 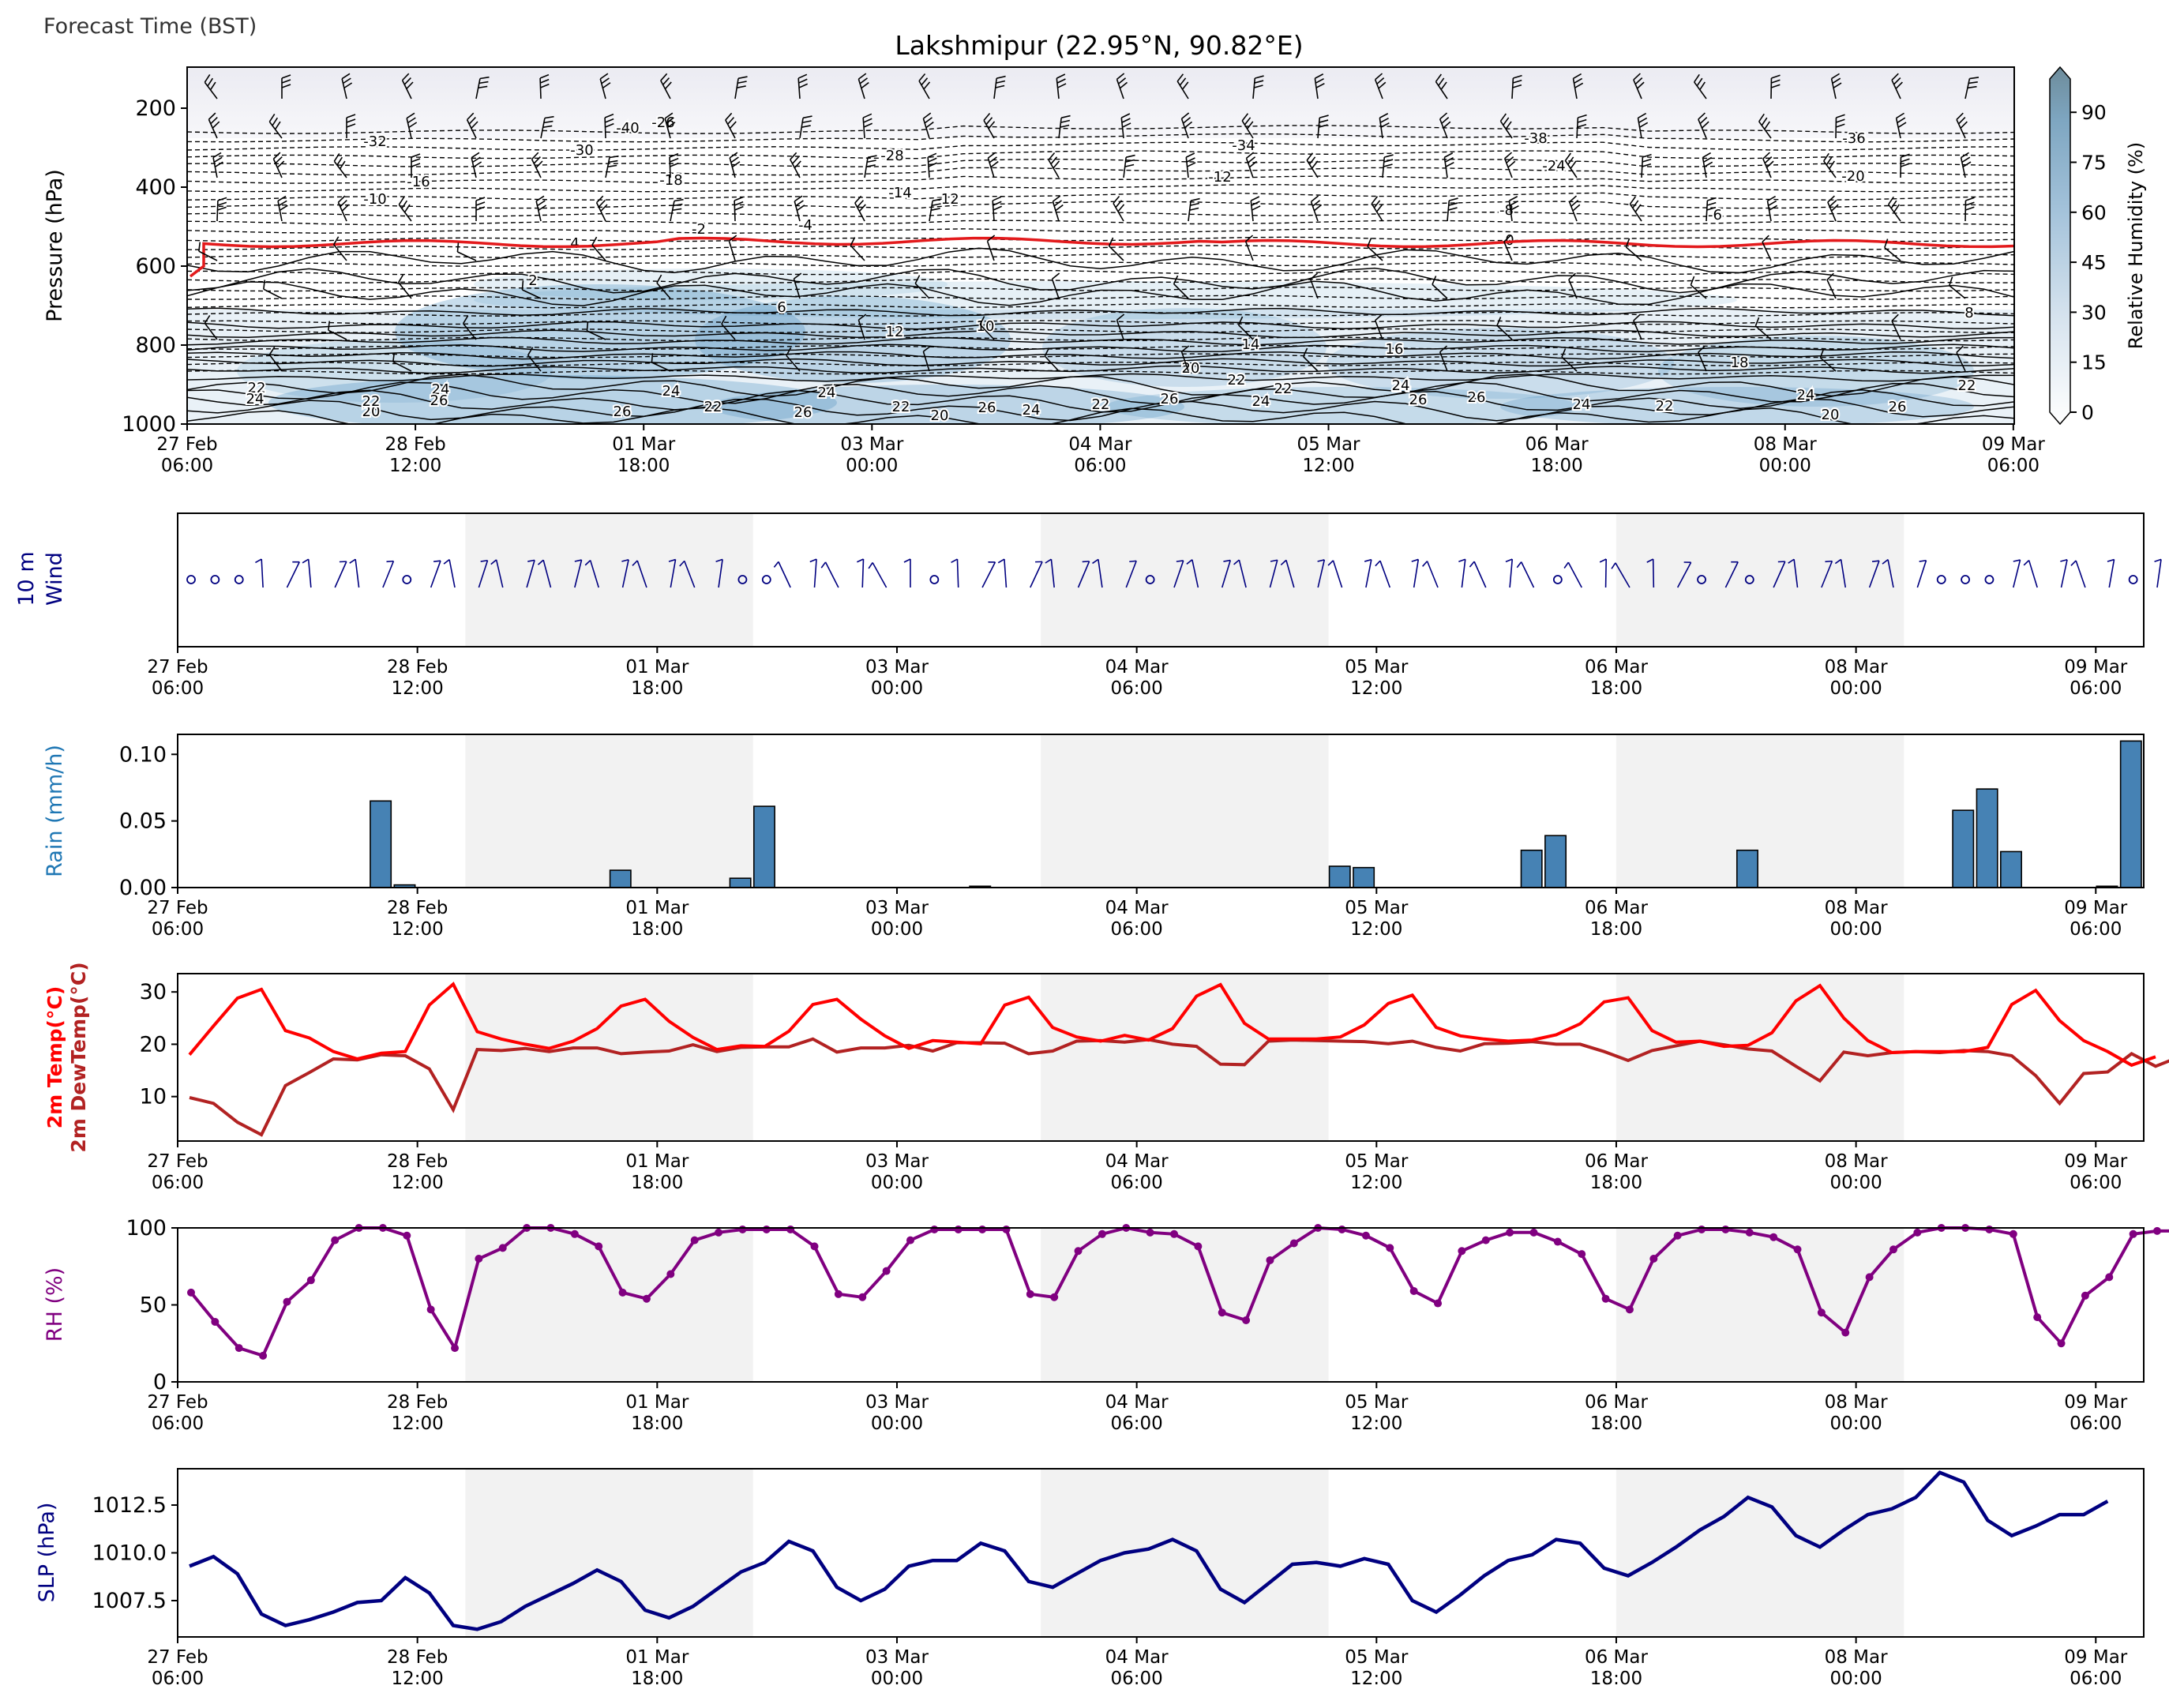 I want to click on humidity-markers, so click(x=1174, y=1292).